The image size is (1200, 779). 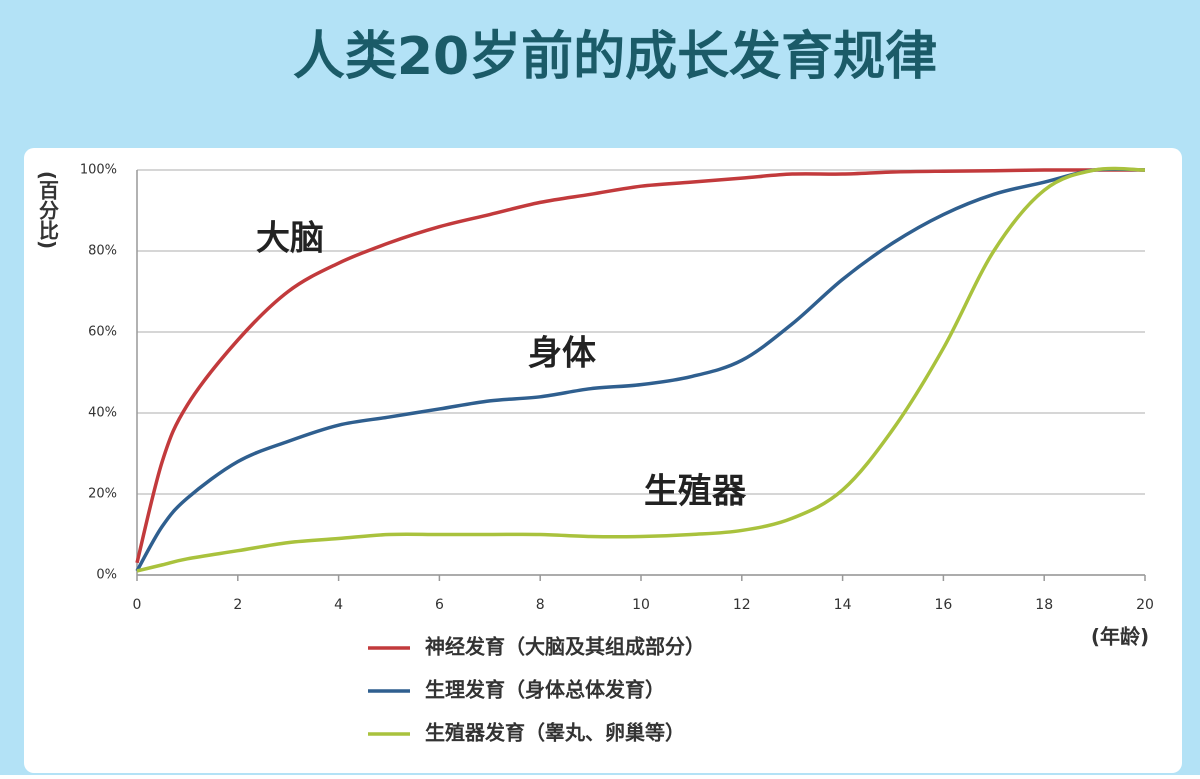 I want to click on y-tick-label: 60%, so click(x=102, y=332).